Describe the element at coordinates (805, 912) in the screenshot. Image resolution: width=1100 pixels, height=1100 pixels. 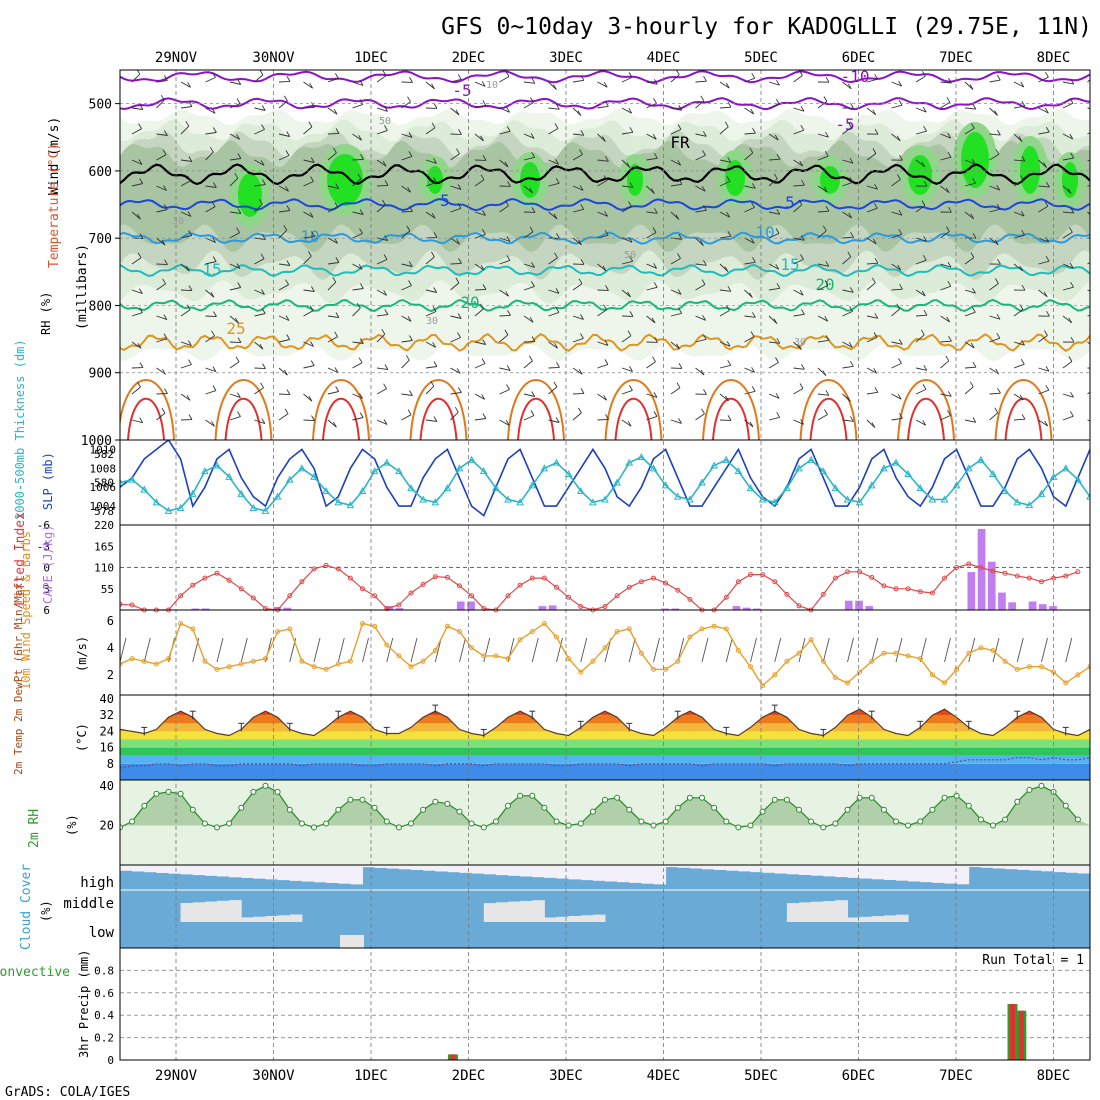
I see `cloud-middle-block` at that location.